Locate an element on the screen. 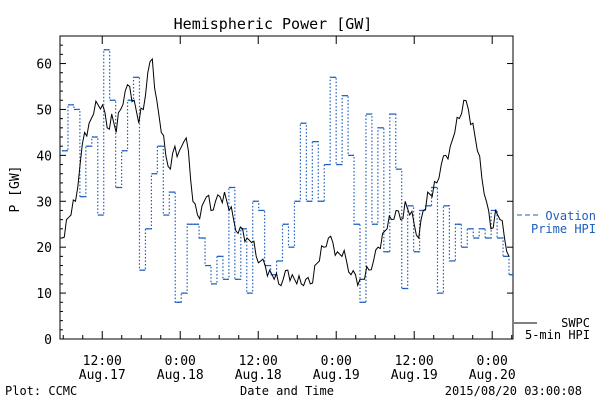 This screenshot has height=400, width=600. y-tick-label: 50 is located at coordinates (44, 110).